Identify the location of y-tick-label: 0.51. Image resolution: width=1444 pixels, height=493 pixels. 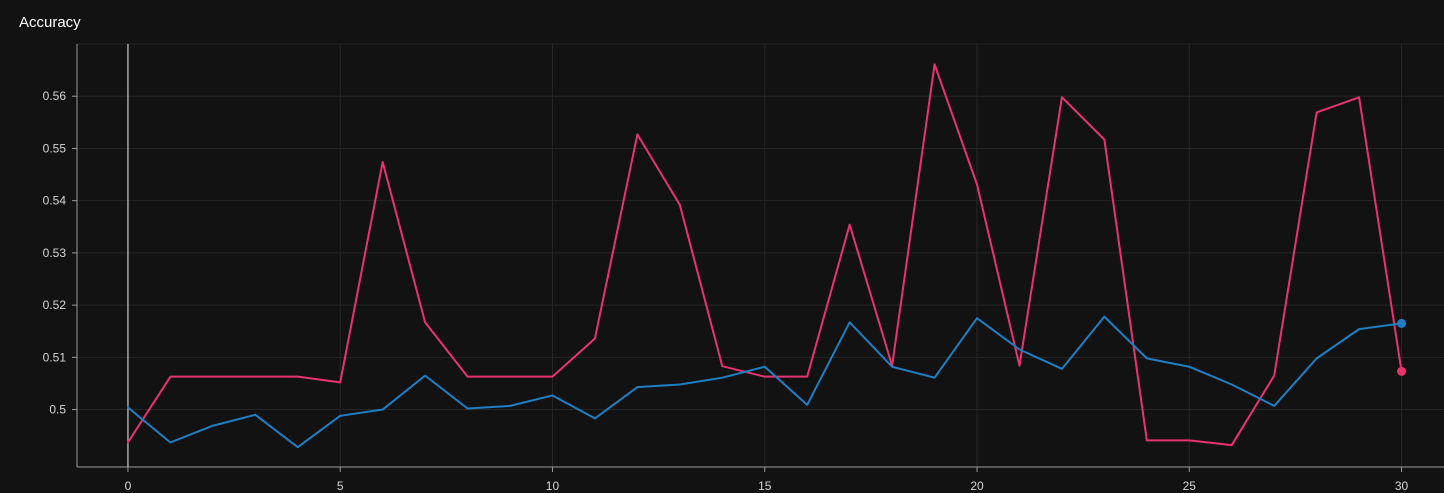
(55, 357).